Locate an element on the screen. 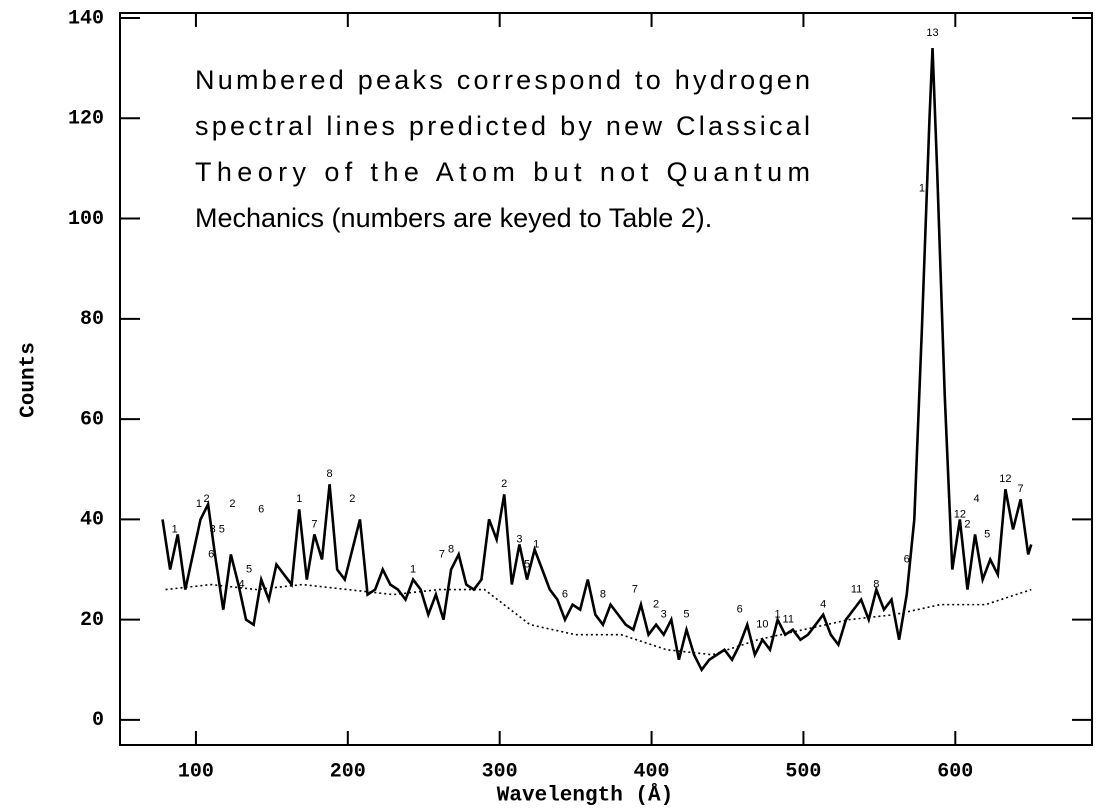 The image size is (1107, 811). y-tick-label: 0 is located at coordinates (98, 720).